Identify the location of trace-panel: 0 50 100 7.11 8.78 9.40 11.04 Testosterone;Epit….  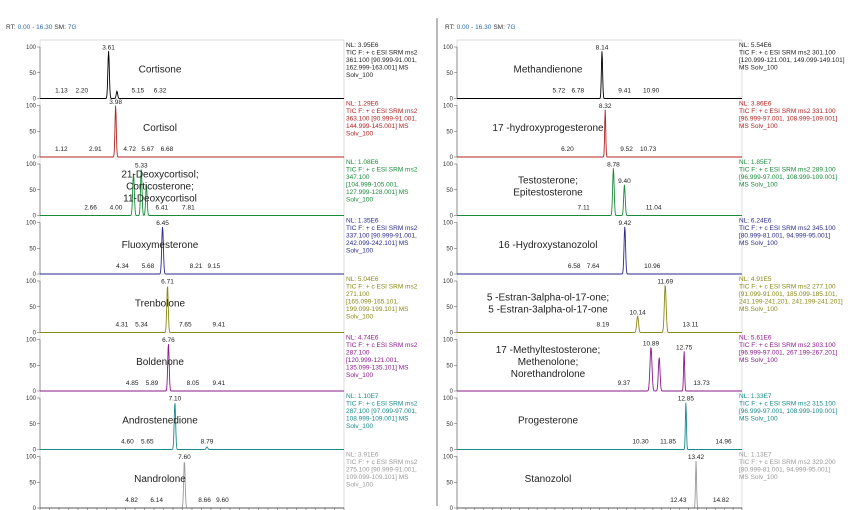
(640, 189).